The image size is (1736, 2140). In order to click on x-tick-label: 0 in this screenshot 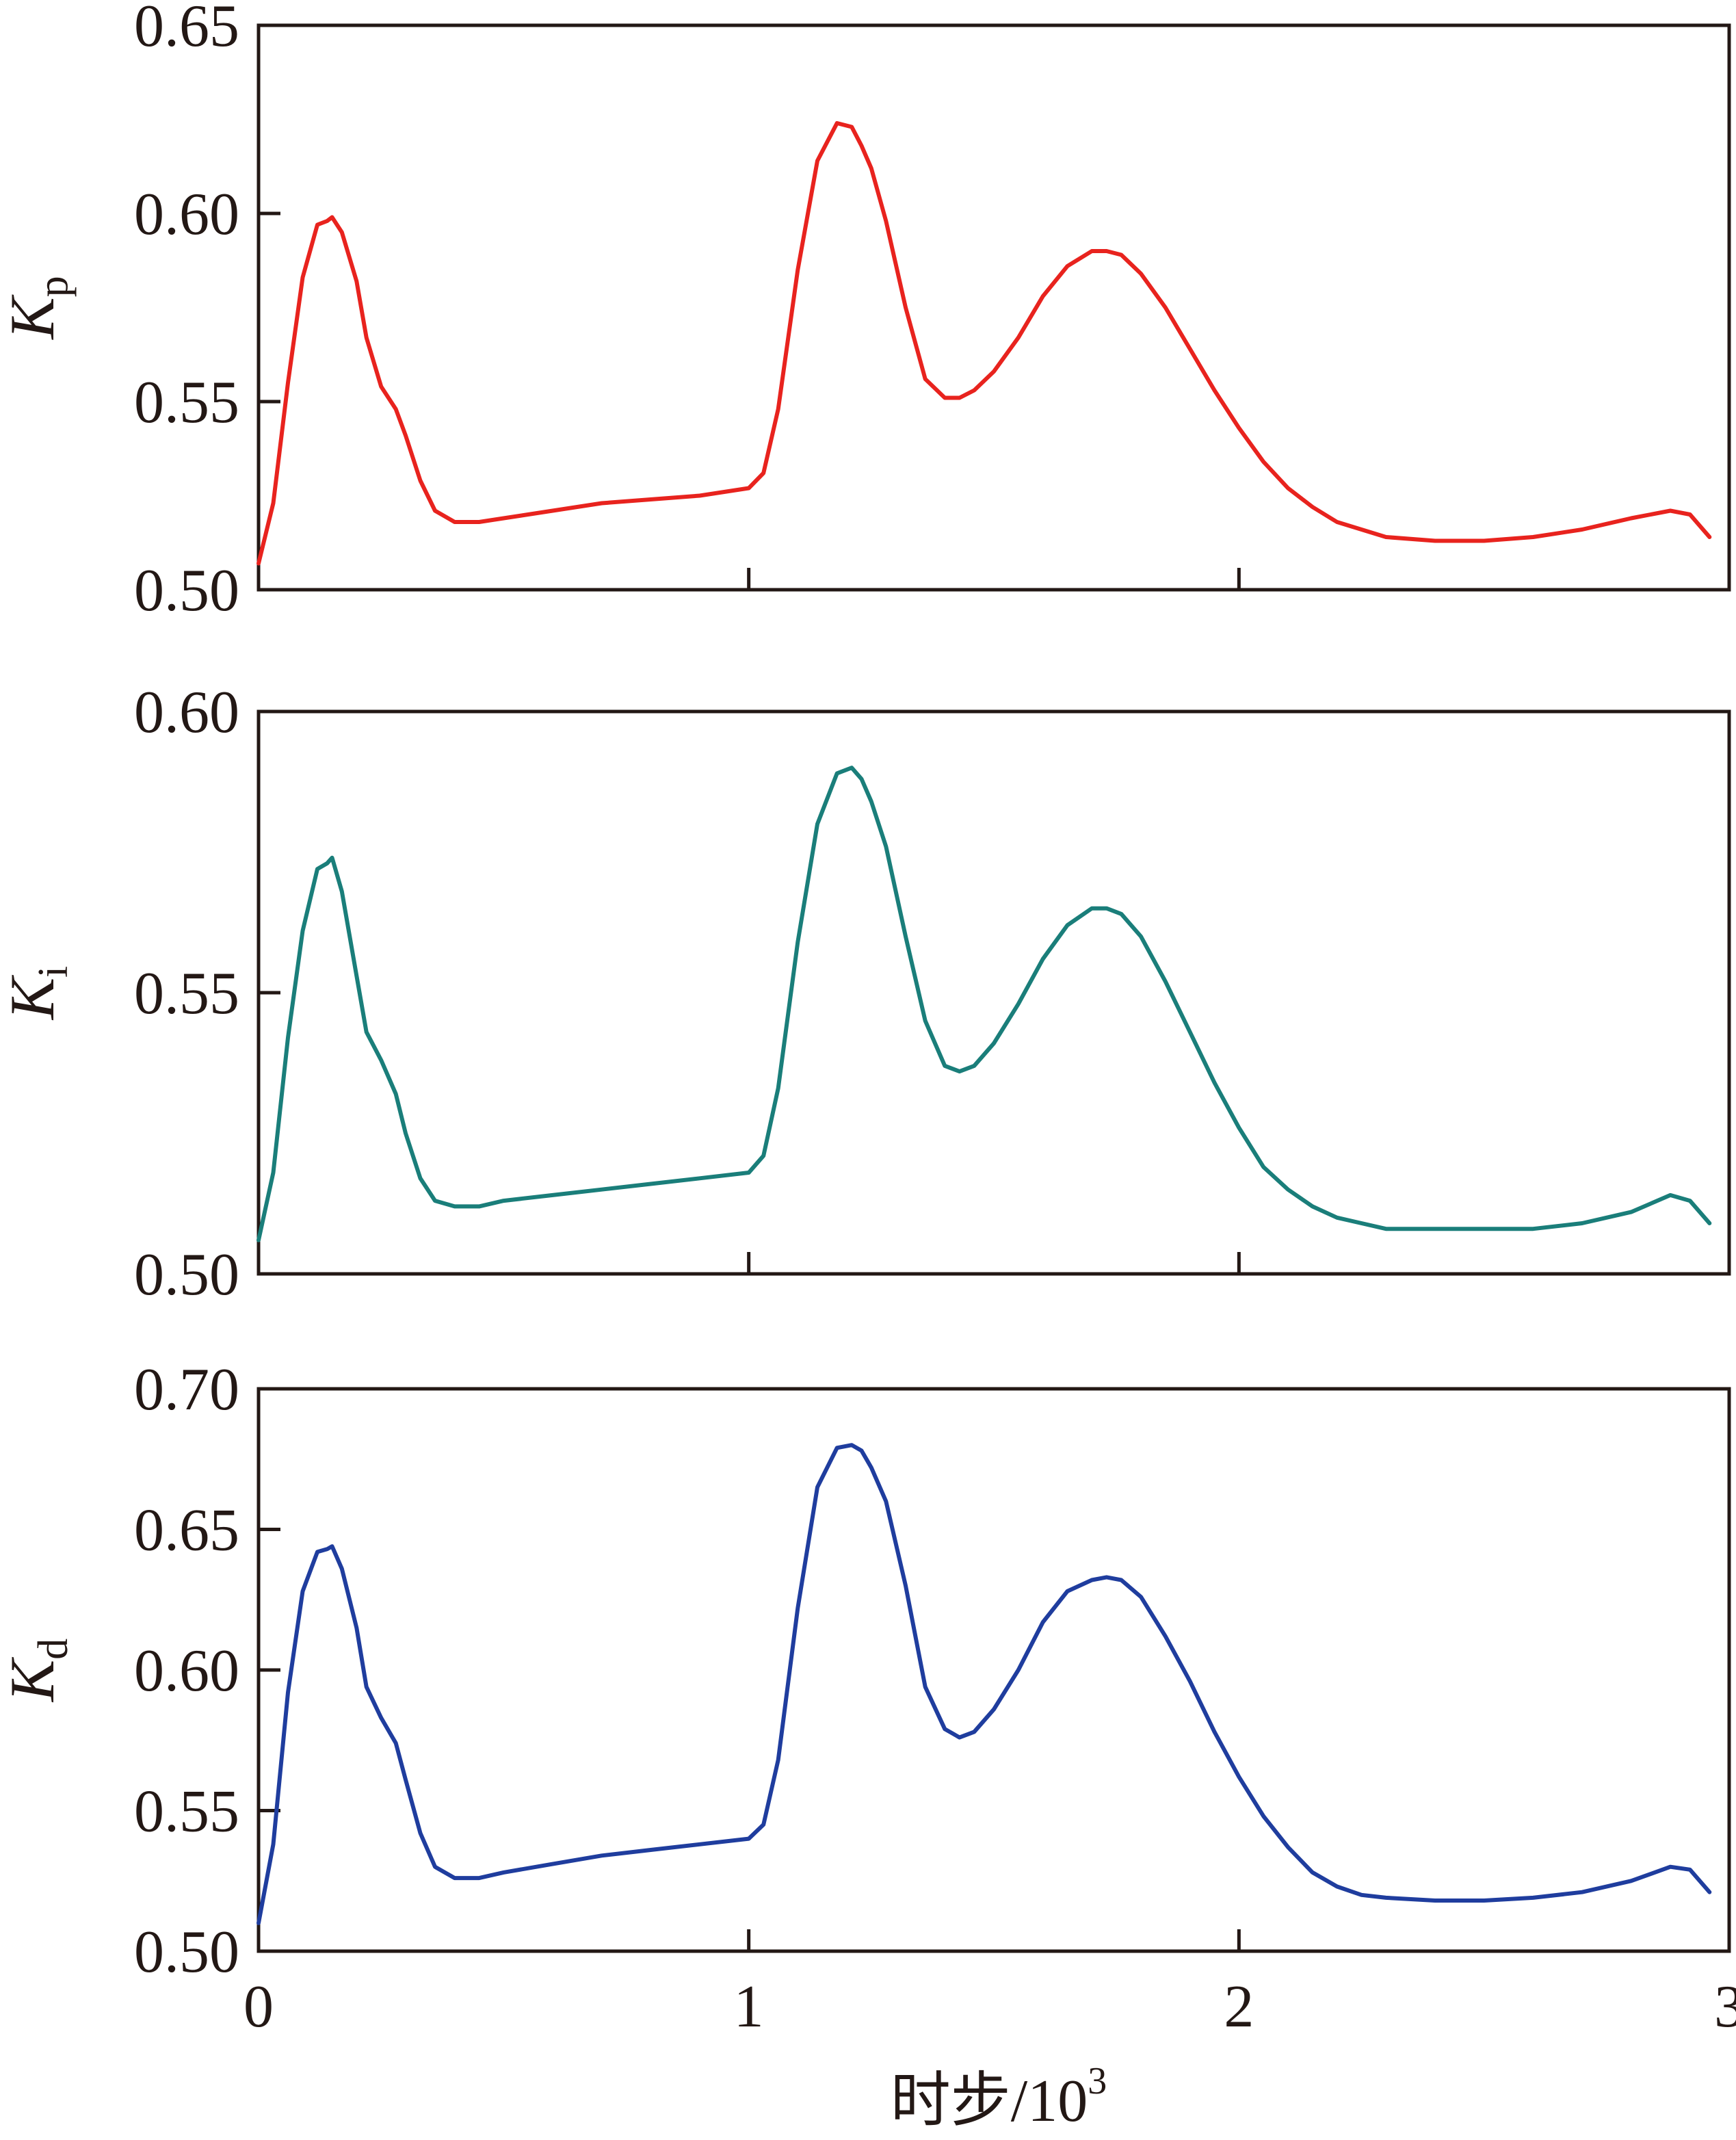, I will do `click(259, 2007)`.